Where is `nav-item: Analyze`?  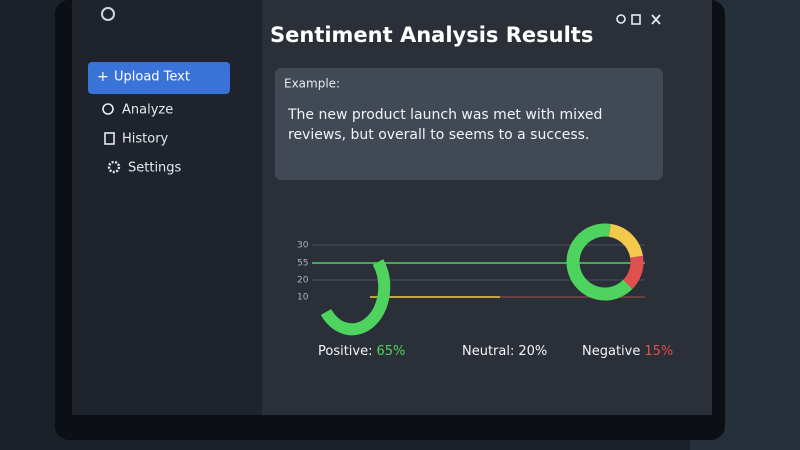
nav-item: Analyze is located at coordinates (147, 110).